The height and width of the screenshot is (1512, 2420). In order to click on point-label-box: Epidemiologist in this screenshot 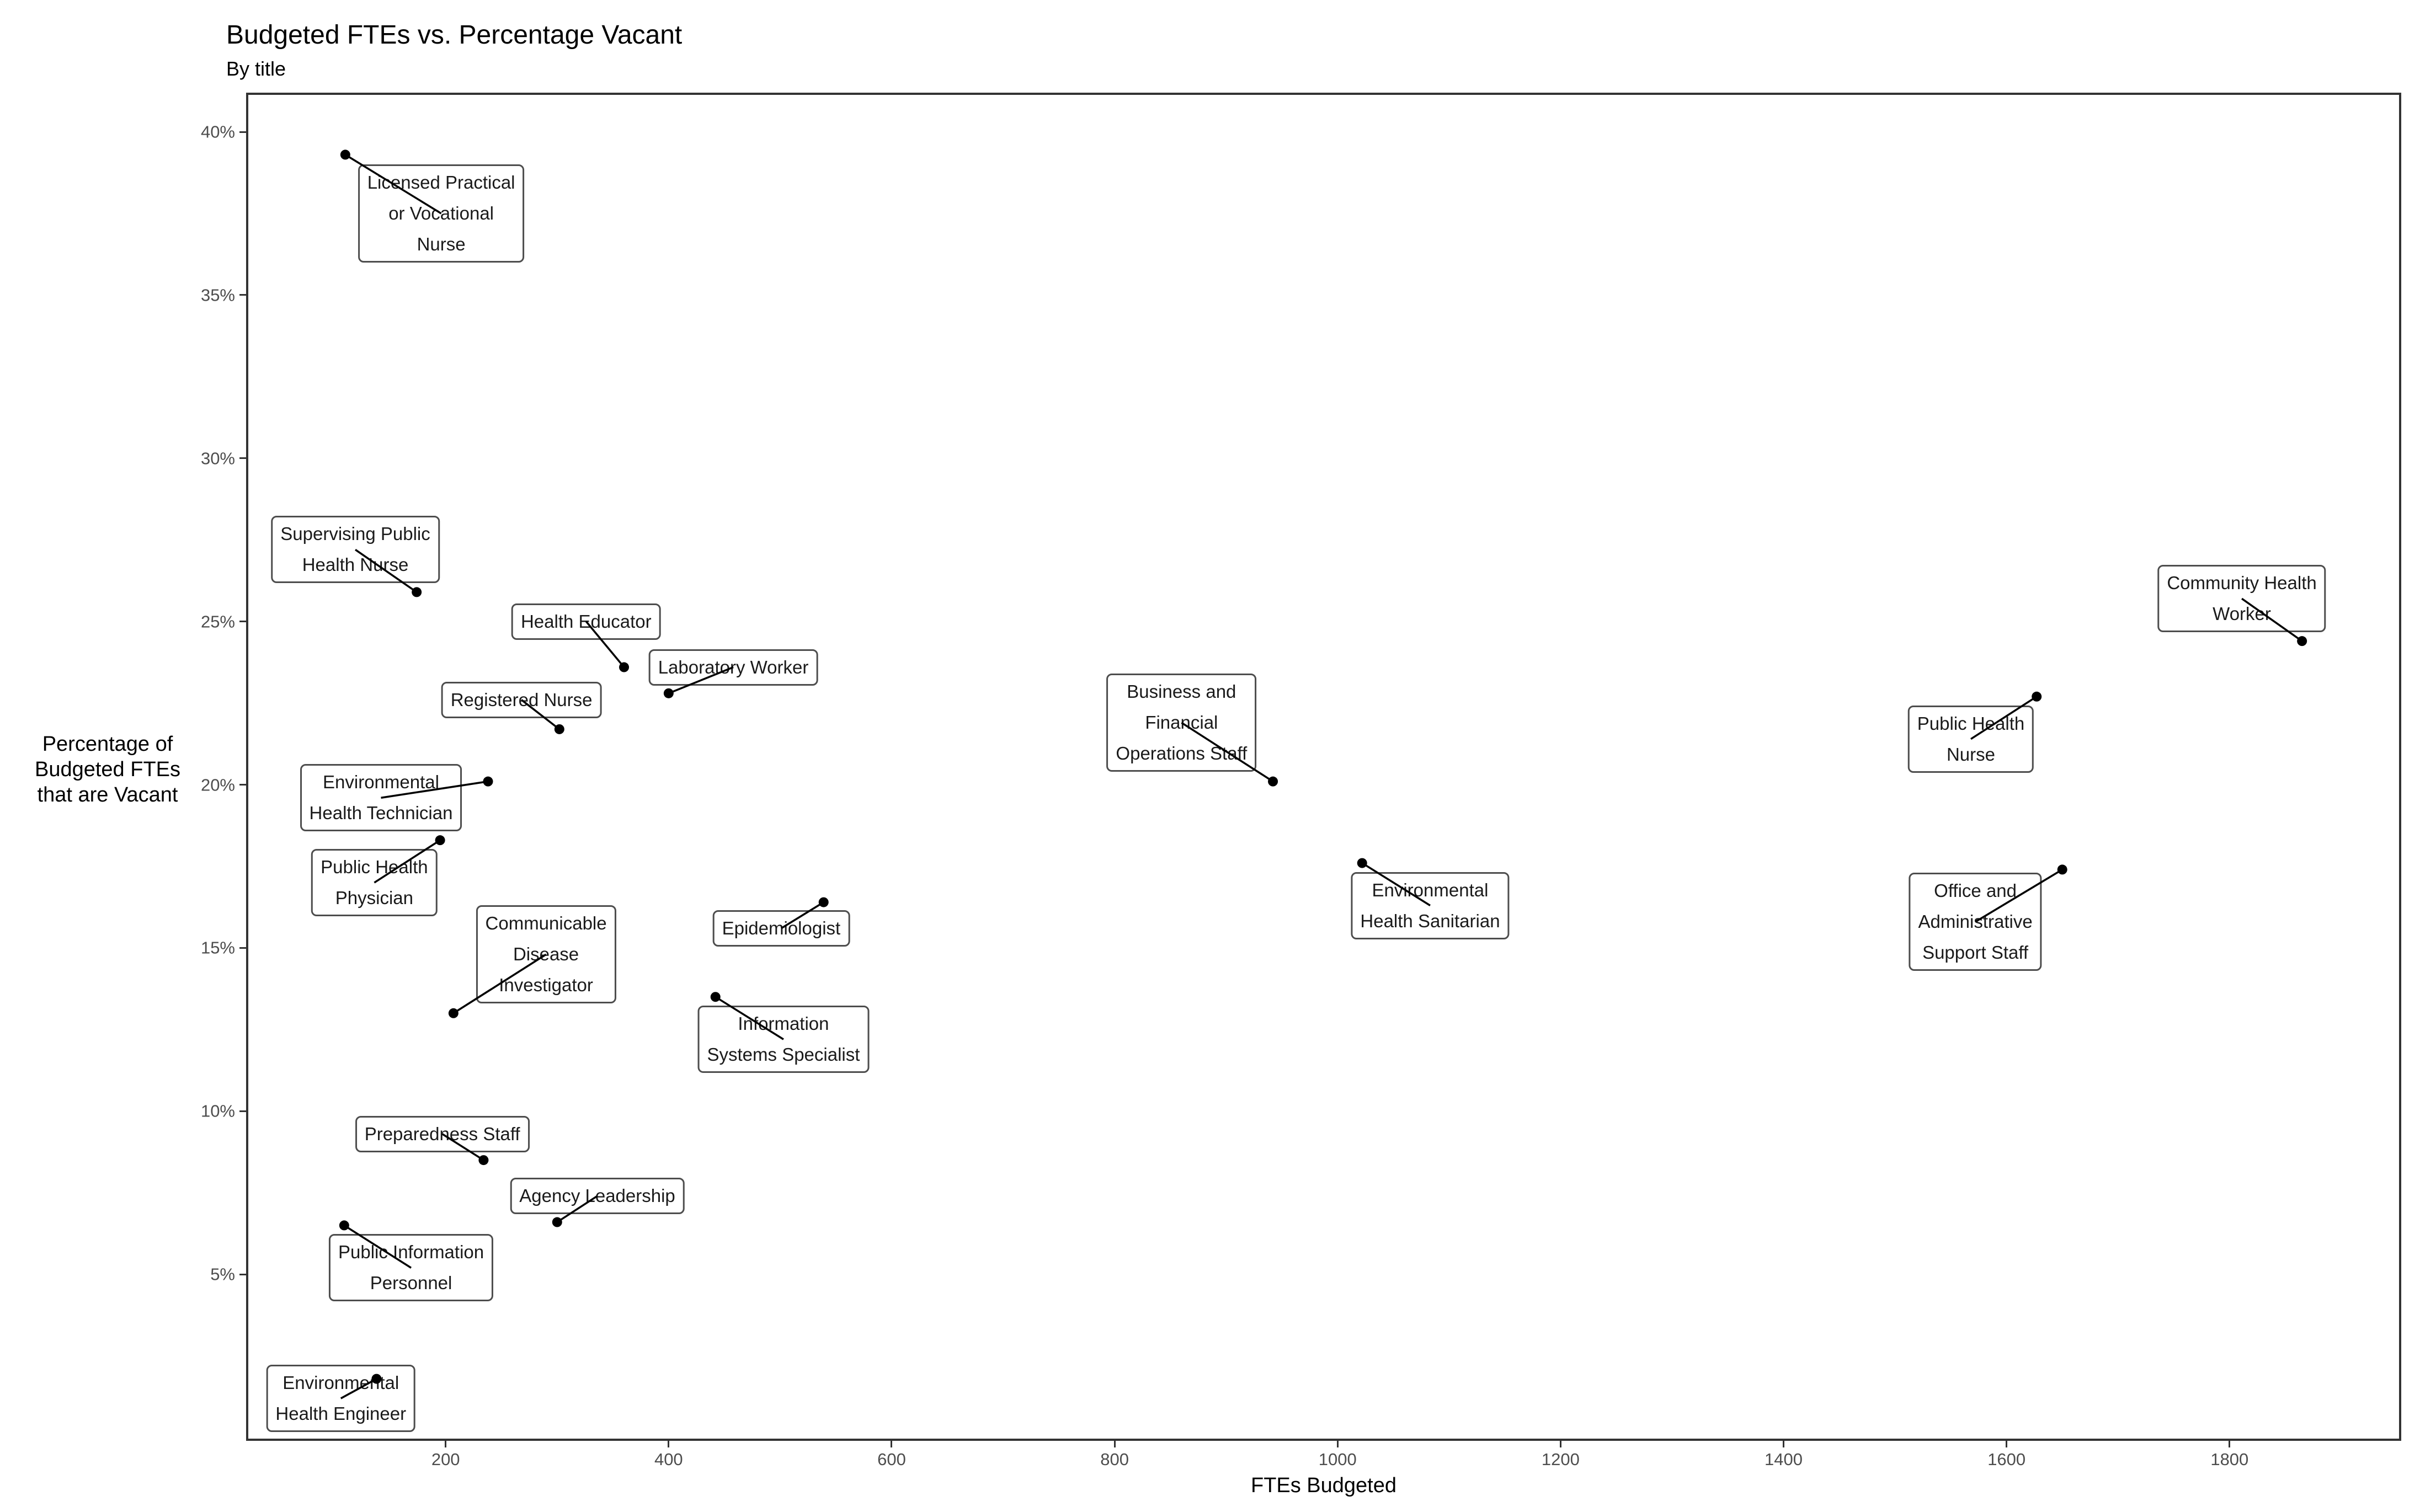, I will do `click(781, 929)`.